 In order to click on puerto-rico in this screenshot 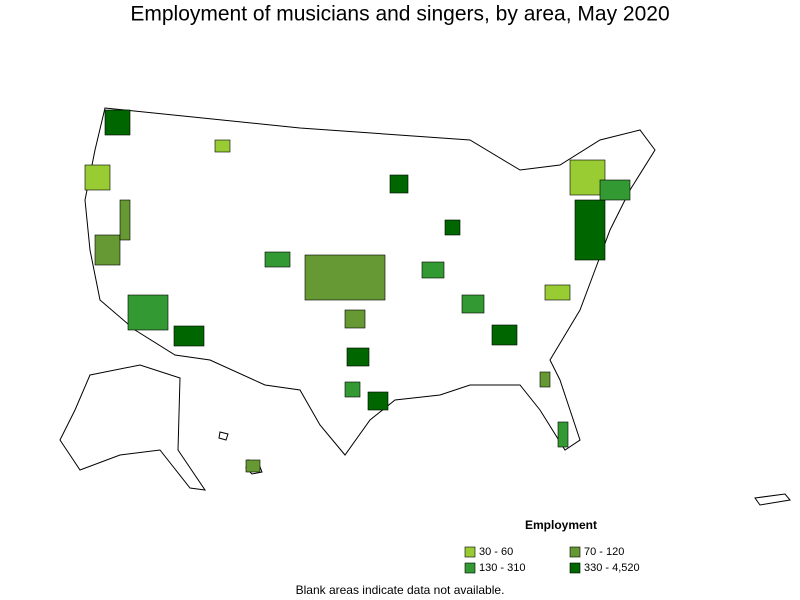, I will do `click(772, 499)`.